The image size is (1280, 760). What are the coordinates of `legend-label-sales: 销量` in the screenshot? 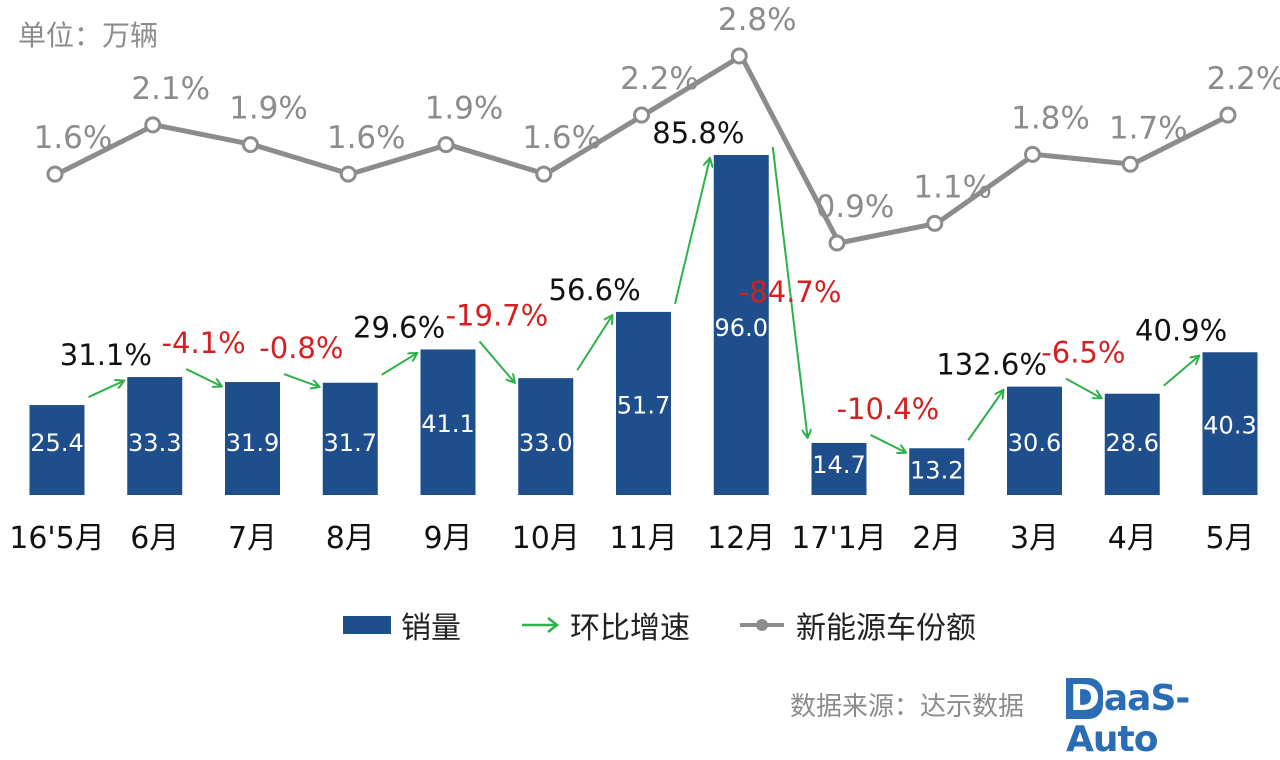 It's located at (431, 628).